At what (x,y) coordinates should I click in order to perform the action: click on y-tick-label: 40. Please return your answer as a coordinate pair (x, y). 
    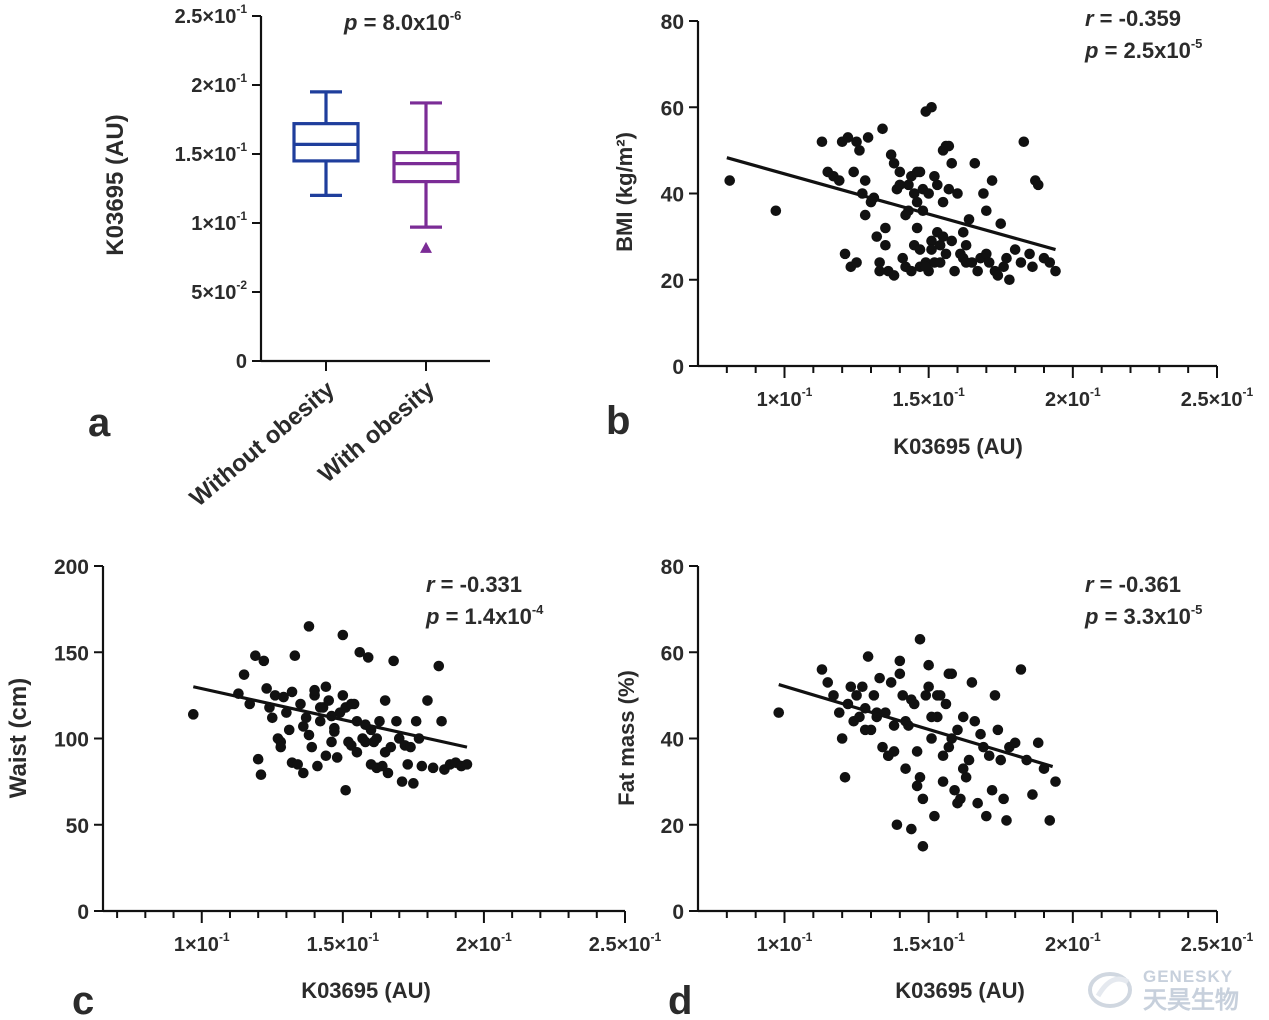
    Looking at the image, I should click on (672, 740).